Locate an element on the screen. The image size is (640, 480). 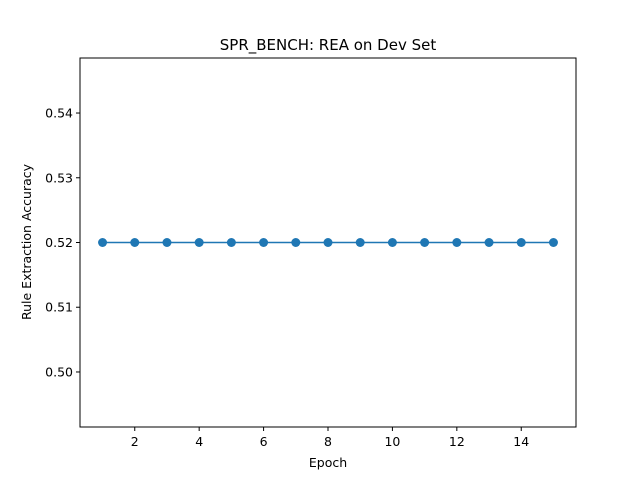
x-tick-label: 12 is located at coordinates (457, 441).